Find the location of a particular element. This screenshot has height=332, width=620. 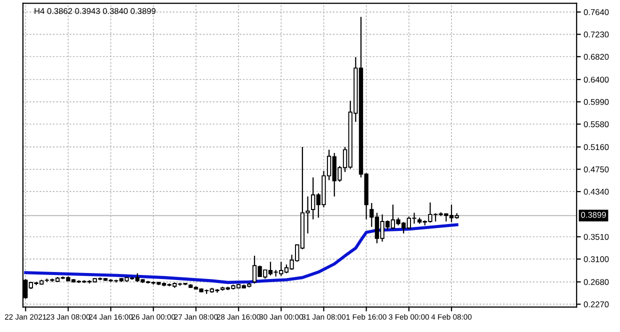

y-tick-label: 0.2270 is located at coordinates (596, 304).